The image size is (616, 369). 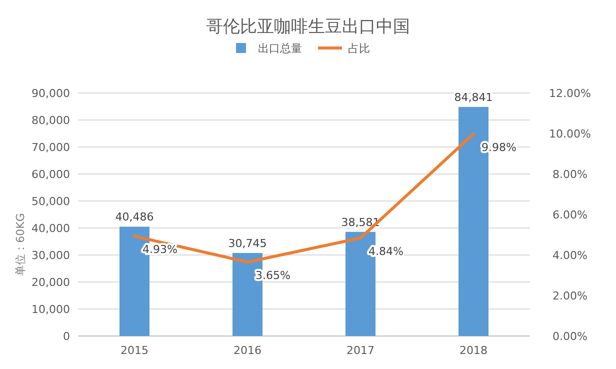 What do you see at coordinates (359, 48) in the screenshot?
I see `legend-label: 占比` at bounding box center [359, 48].